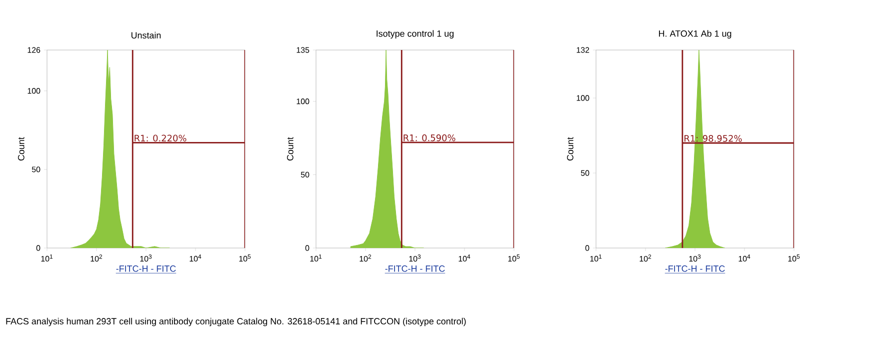 This screenshot has height=350, width=873. I want to click on annotation: R1: 0.590%, so click(430, 138).